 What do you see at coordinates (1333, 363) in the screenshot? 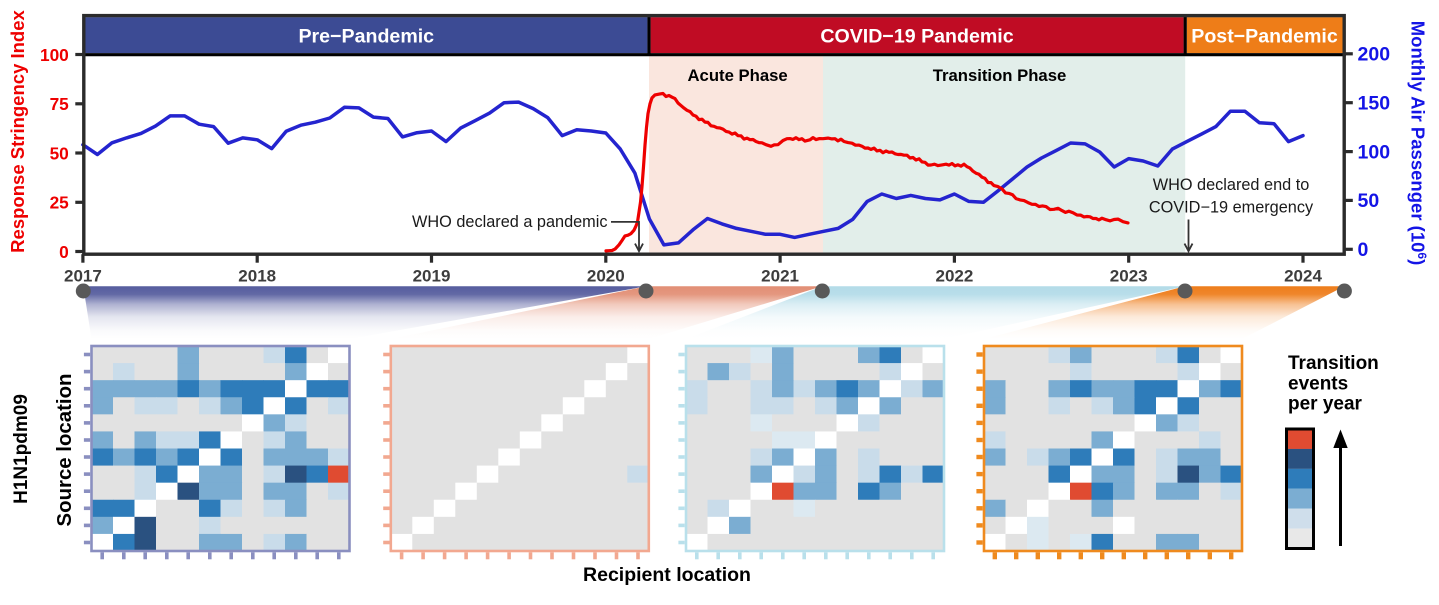
I see `svg-text: Transition` at bounding box center [1333, 363].